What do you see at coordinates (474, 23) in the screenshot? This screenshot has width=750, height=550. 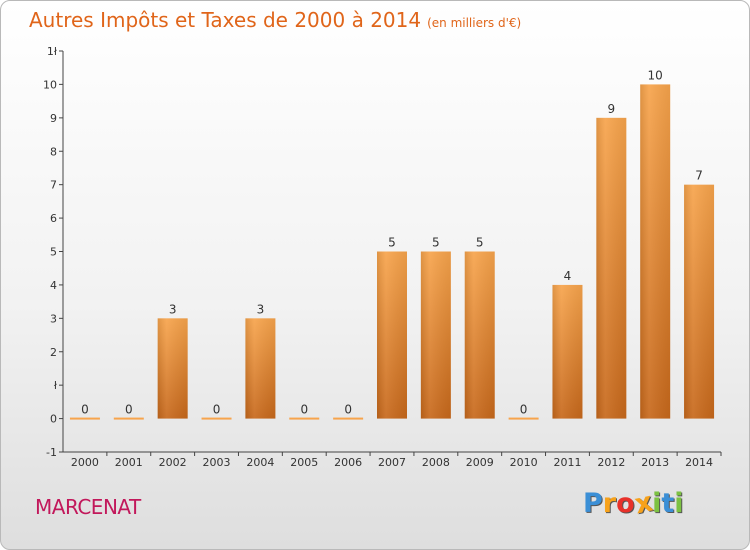 I see `chart-title-unit: (en milliers d'€)` at bounding box center [474, 23].